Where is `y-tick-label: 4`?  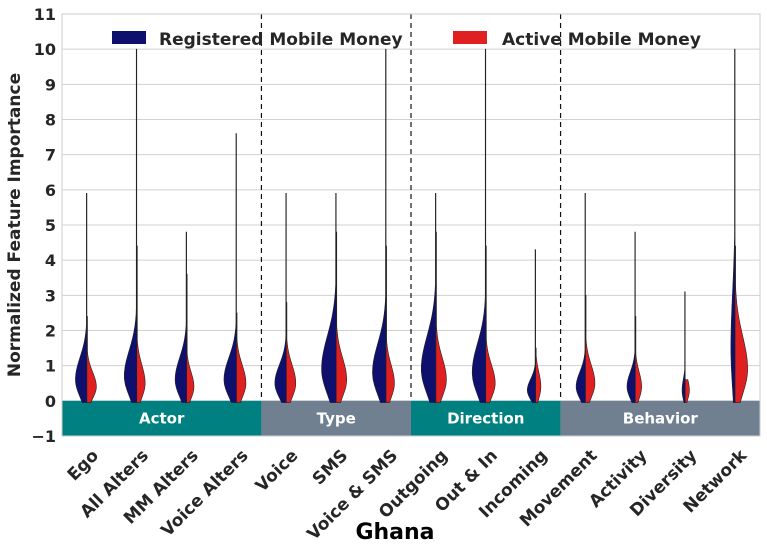 y-tick-label: 4 is located at coordinates (50, 260).